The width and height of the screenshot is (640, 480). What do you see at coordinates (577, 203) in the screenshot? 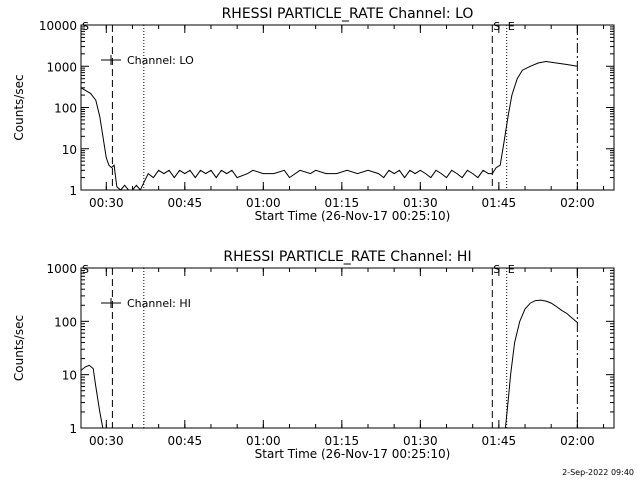
I see `panel1-x-tick-label: 02:00` at bounding box center [577, 203].